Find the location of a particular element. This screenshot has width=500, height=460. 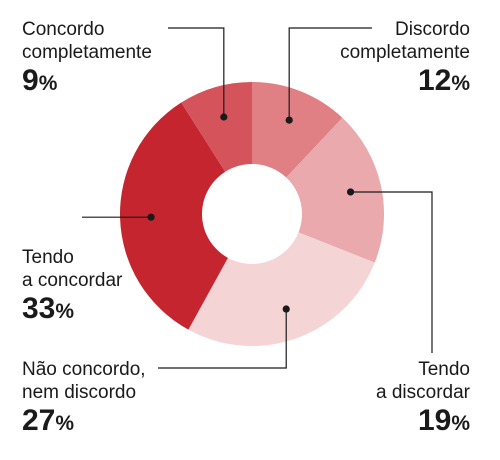

label-nao-concordo-nem-discordo: Não concordo, nem discordo 27% is located at coordinates (84, 399).